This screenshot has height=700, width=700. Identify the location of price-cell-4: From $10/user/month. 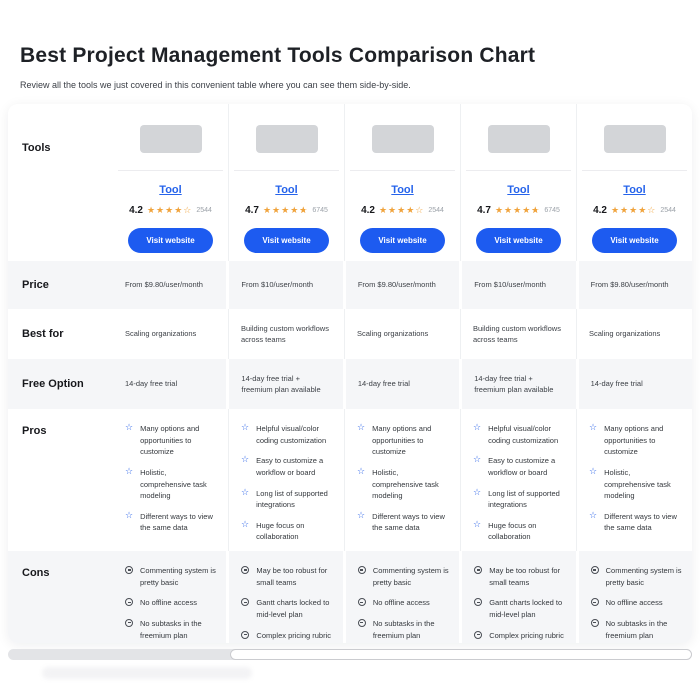
(517, 285).